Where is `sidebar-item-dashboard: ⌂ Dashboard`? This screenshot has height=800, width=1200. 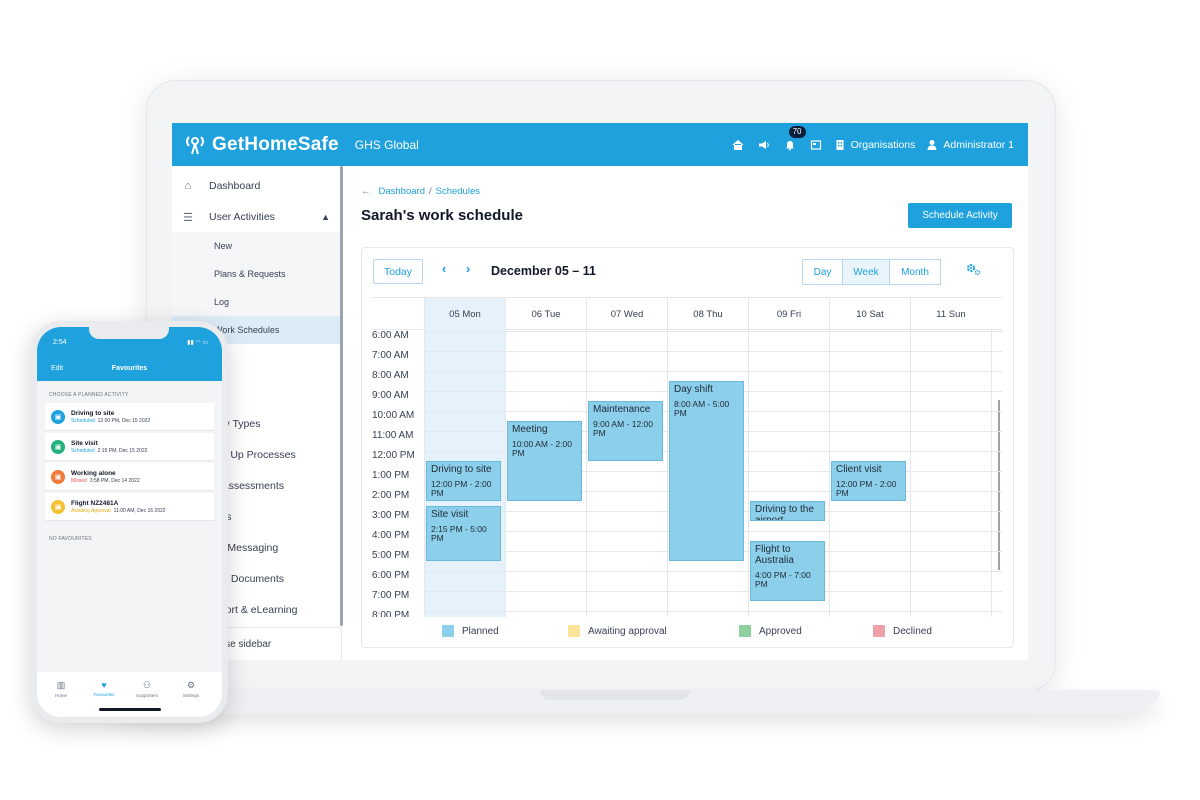
sidebar-item-dashboard: ⌂ Dashboard is located at coordinates (257, 186).